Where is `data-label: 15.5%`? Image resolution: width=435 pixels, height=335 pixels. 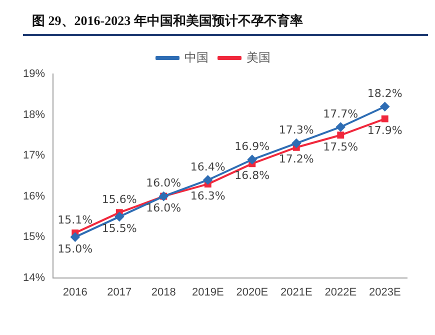
data-label: 15.5% is located at coordinates (119, 229).